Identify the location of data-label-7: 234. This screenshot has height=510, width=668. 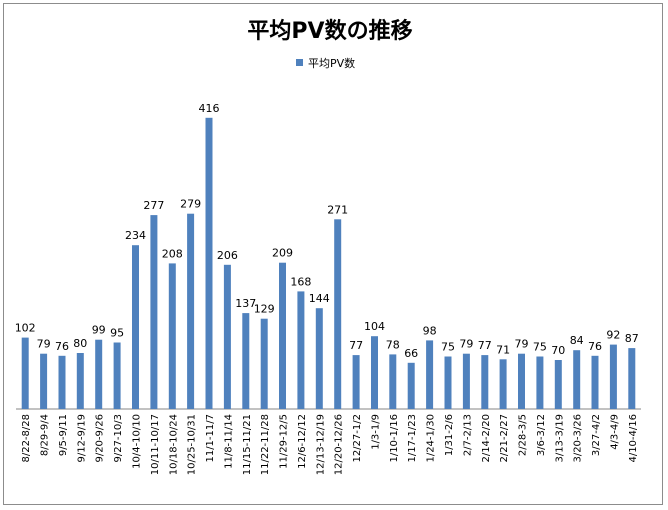
(135, 235).